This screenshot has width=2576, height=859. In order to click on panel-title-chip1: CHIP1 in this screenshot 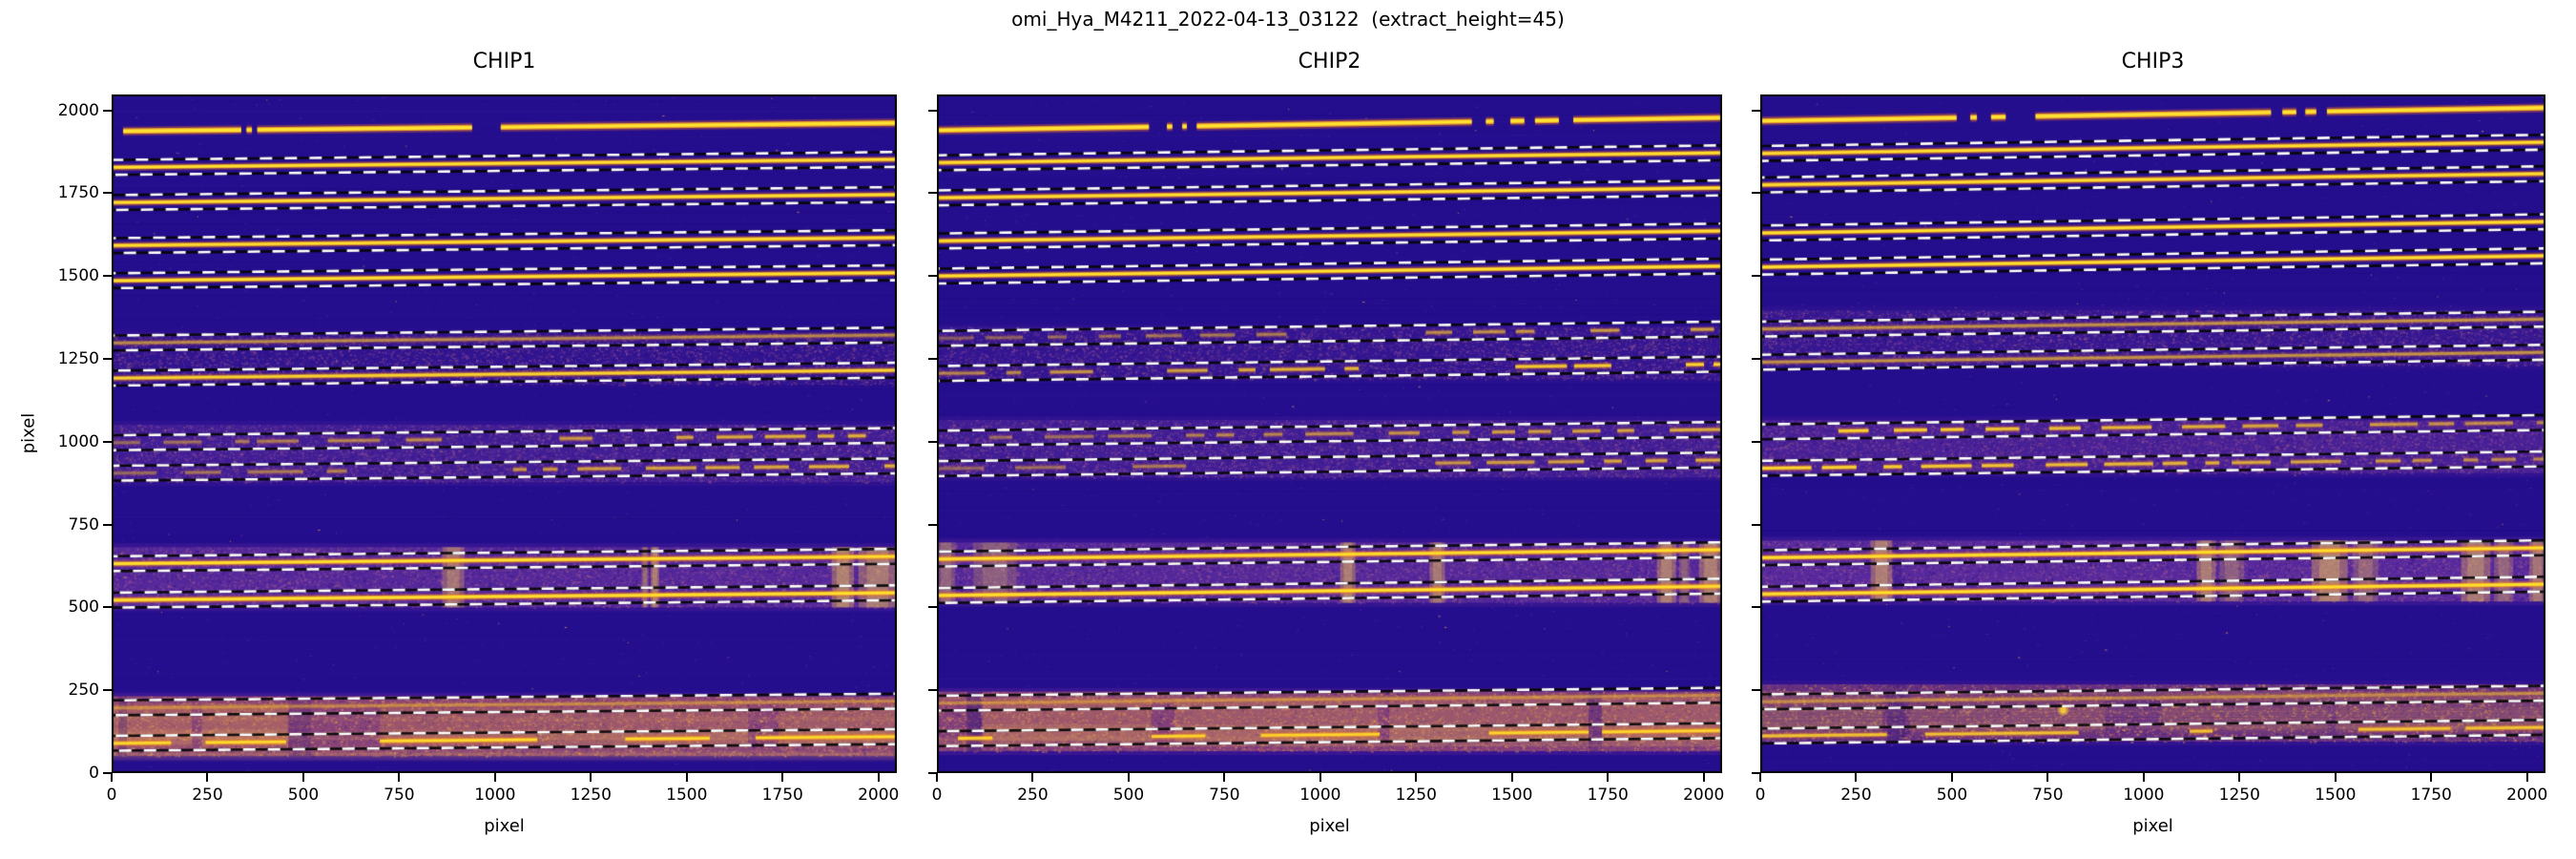, I will do `click(504, 61)`.